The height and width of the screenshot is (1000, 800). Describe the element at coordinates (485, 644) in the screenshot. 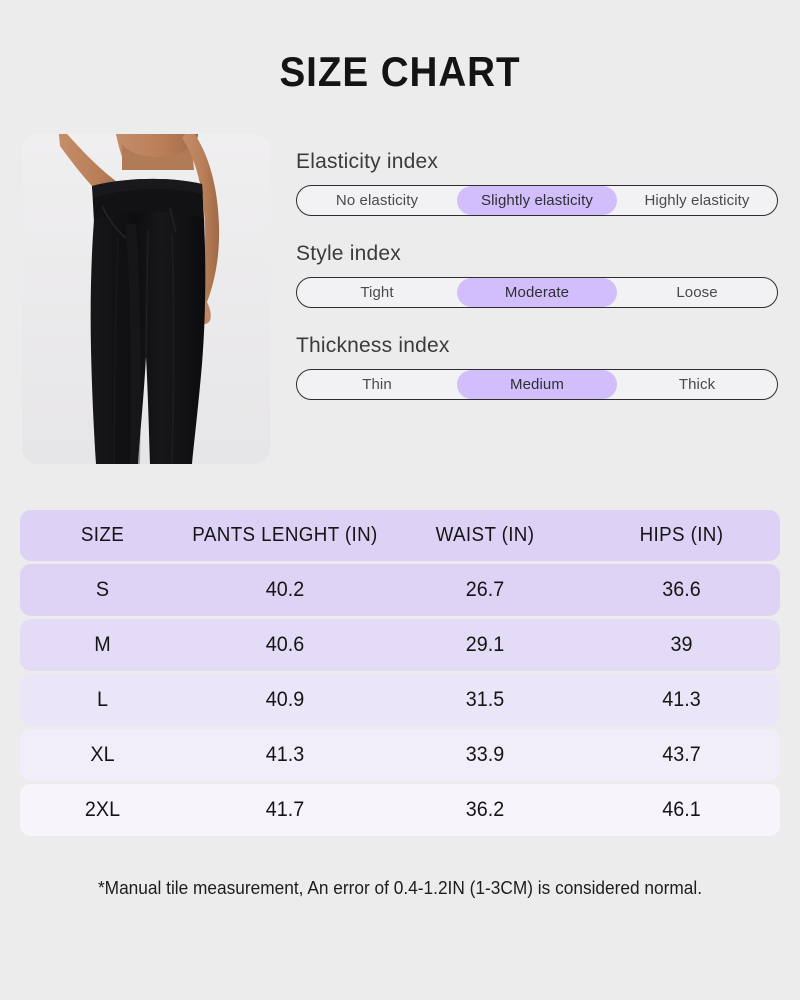

I see `cell-waist: 29.1` at that location.